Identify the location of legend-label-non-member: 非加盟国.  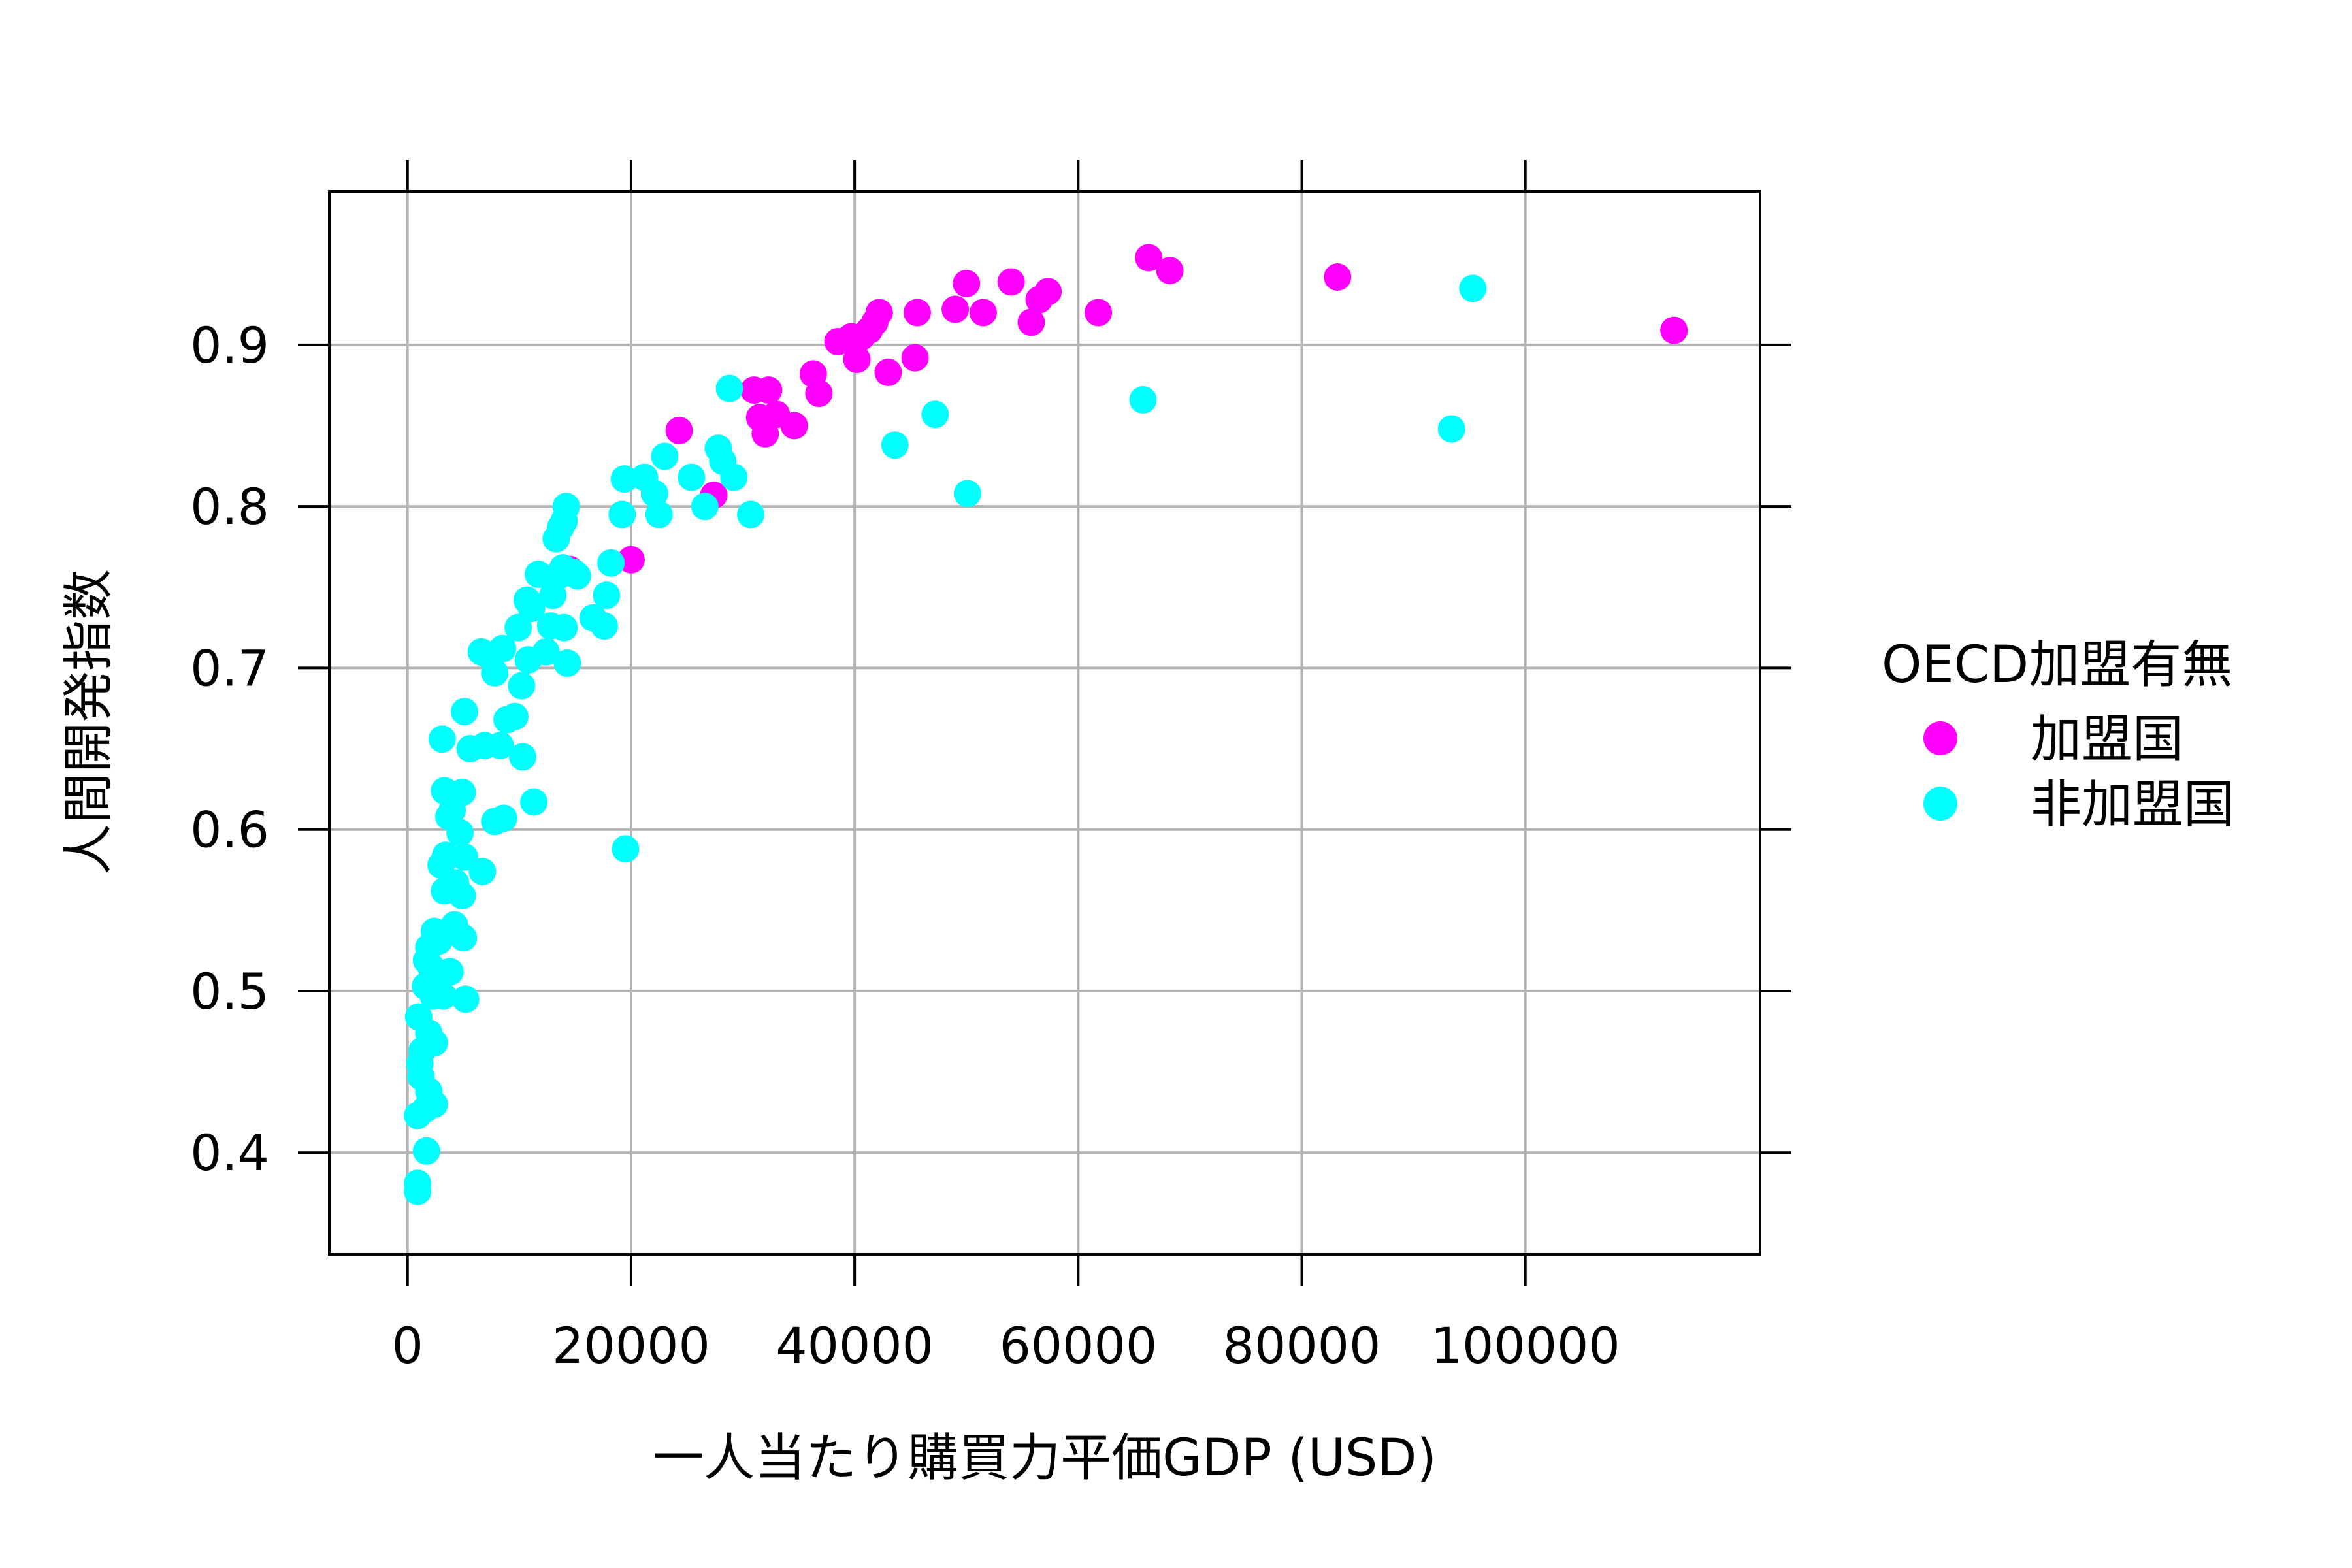
(2132, 805).